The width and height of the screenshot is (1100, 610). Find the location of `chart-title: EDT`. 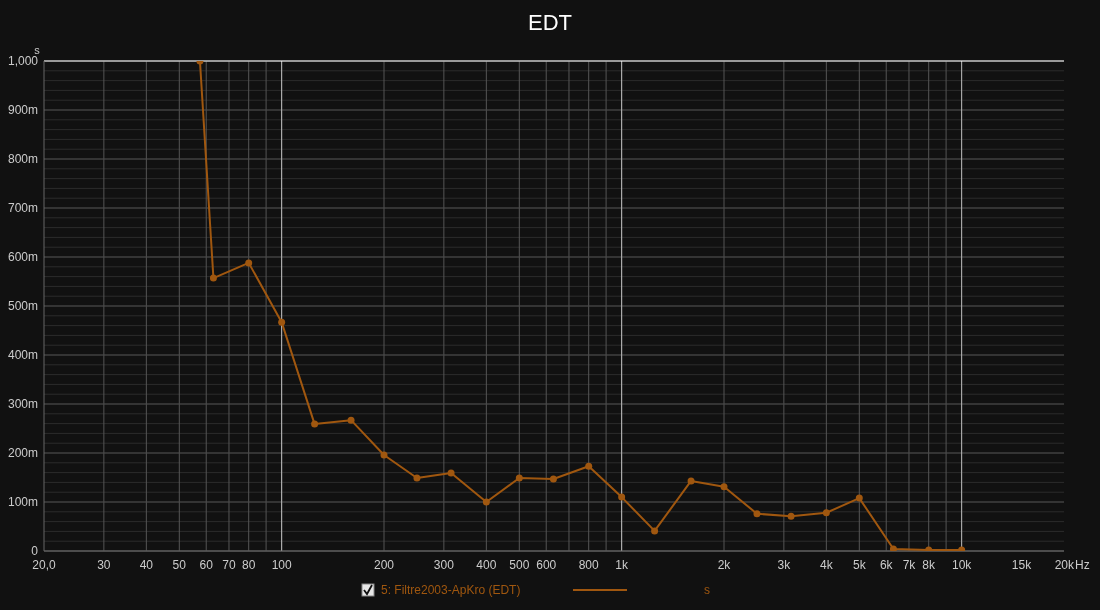

chart-title: EDT is located at coordinates (550, 22).